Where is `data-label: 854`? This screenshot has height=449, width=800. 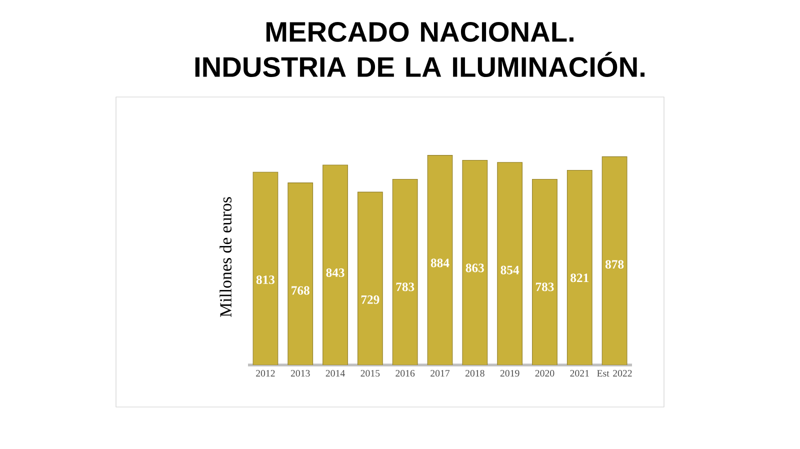 data-label: 854 is located at coordinates (510, 270).